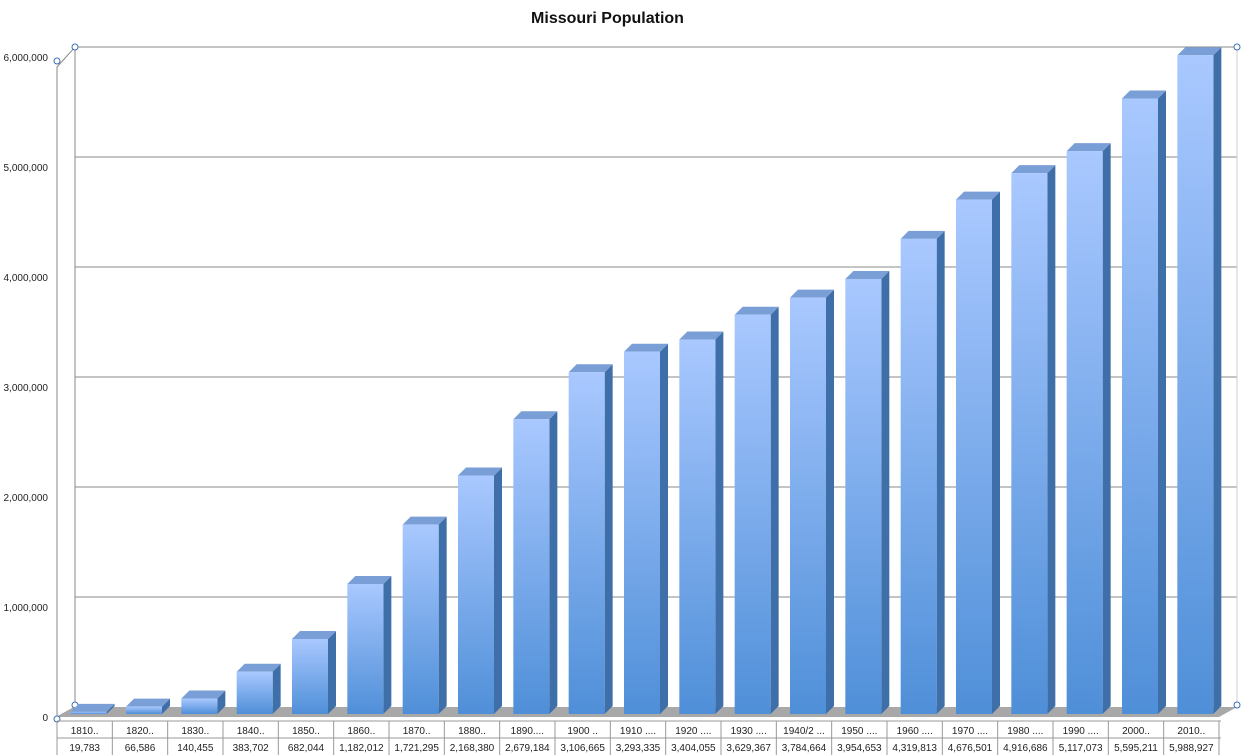  What do you see at coordinates (195, 731) in the screenshot?
I see `category-label: 1830..` at bounding box center [195, 731].